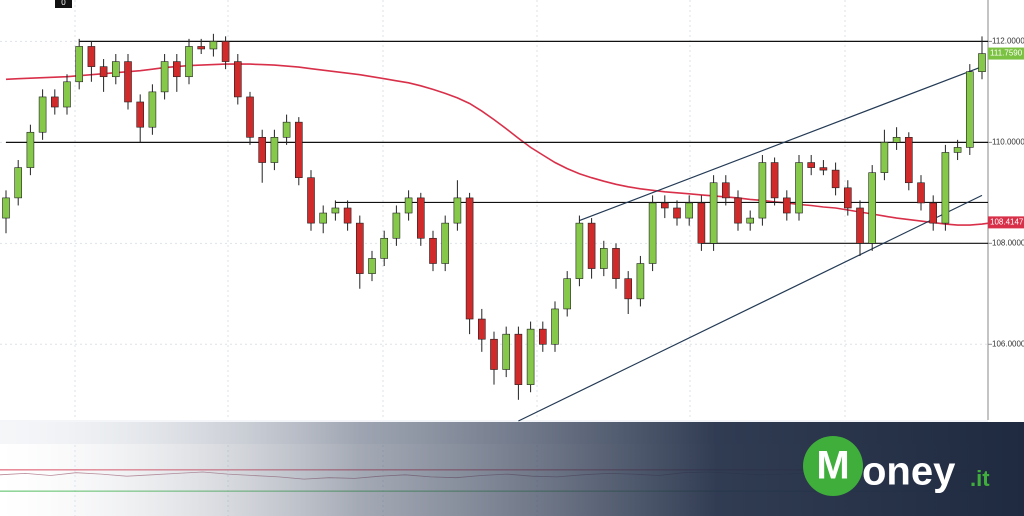  Describe the element at coordinates (781, 144) in the screenshot. I see `trend-line` at that location.